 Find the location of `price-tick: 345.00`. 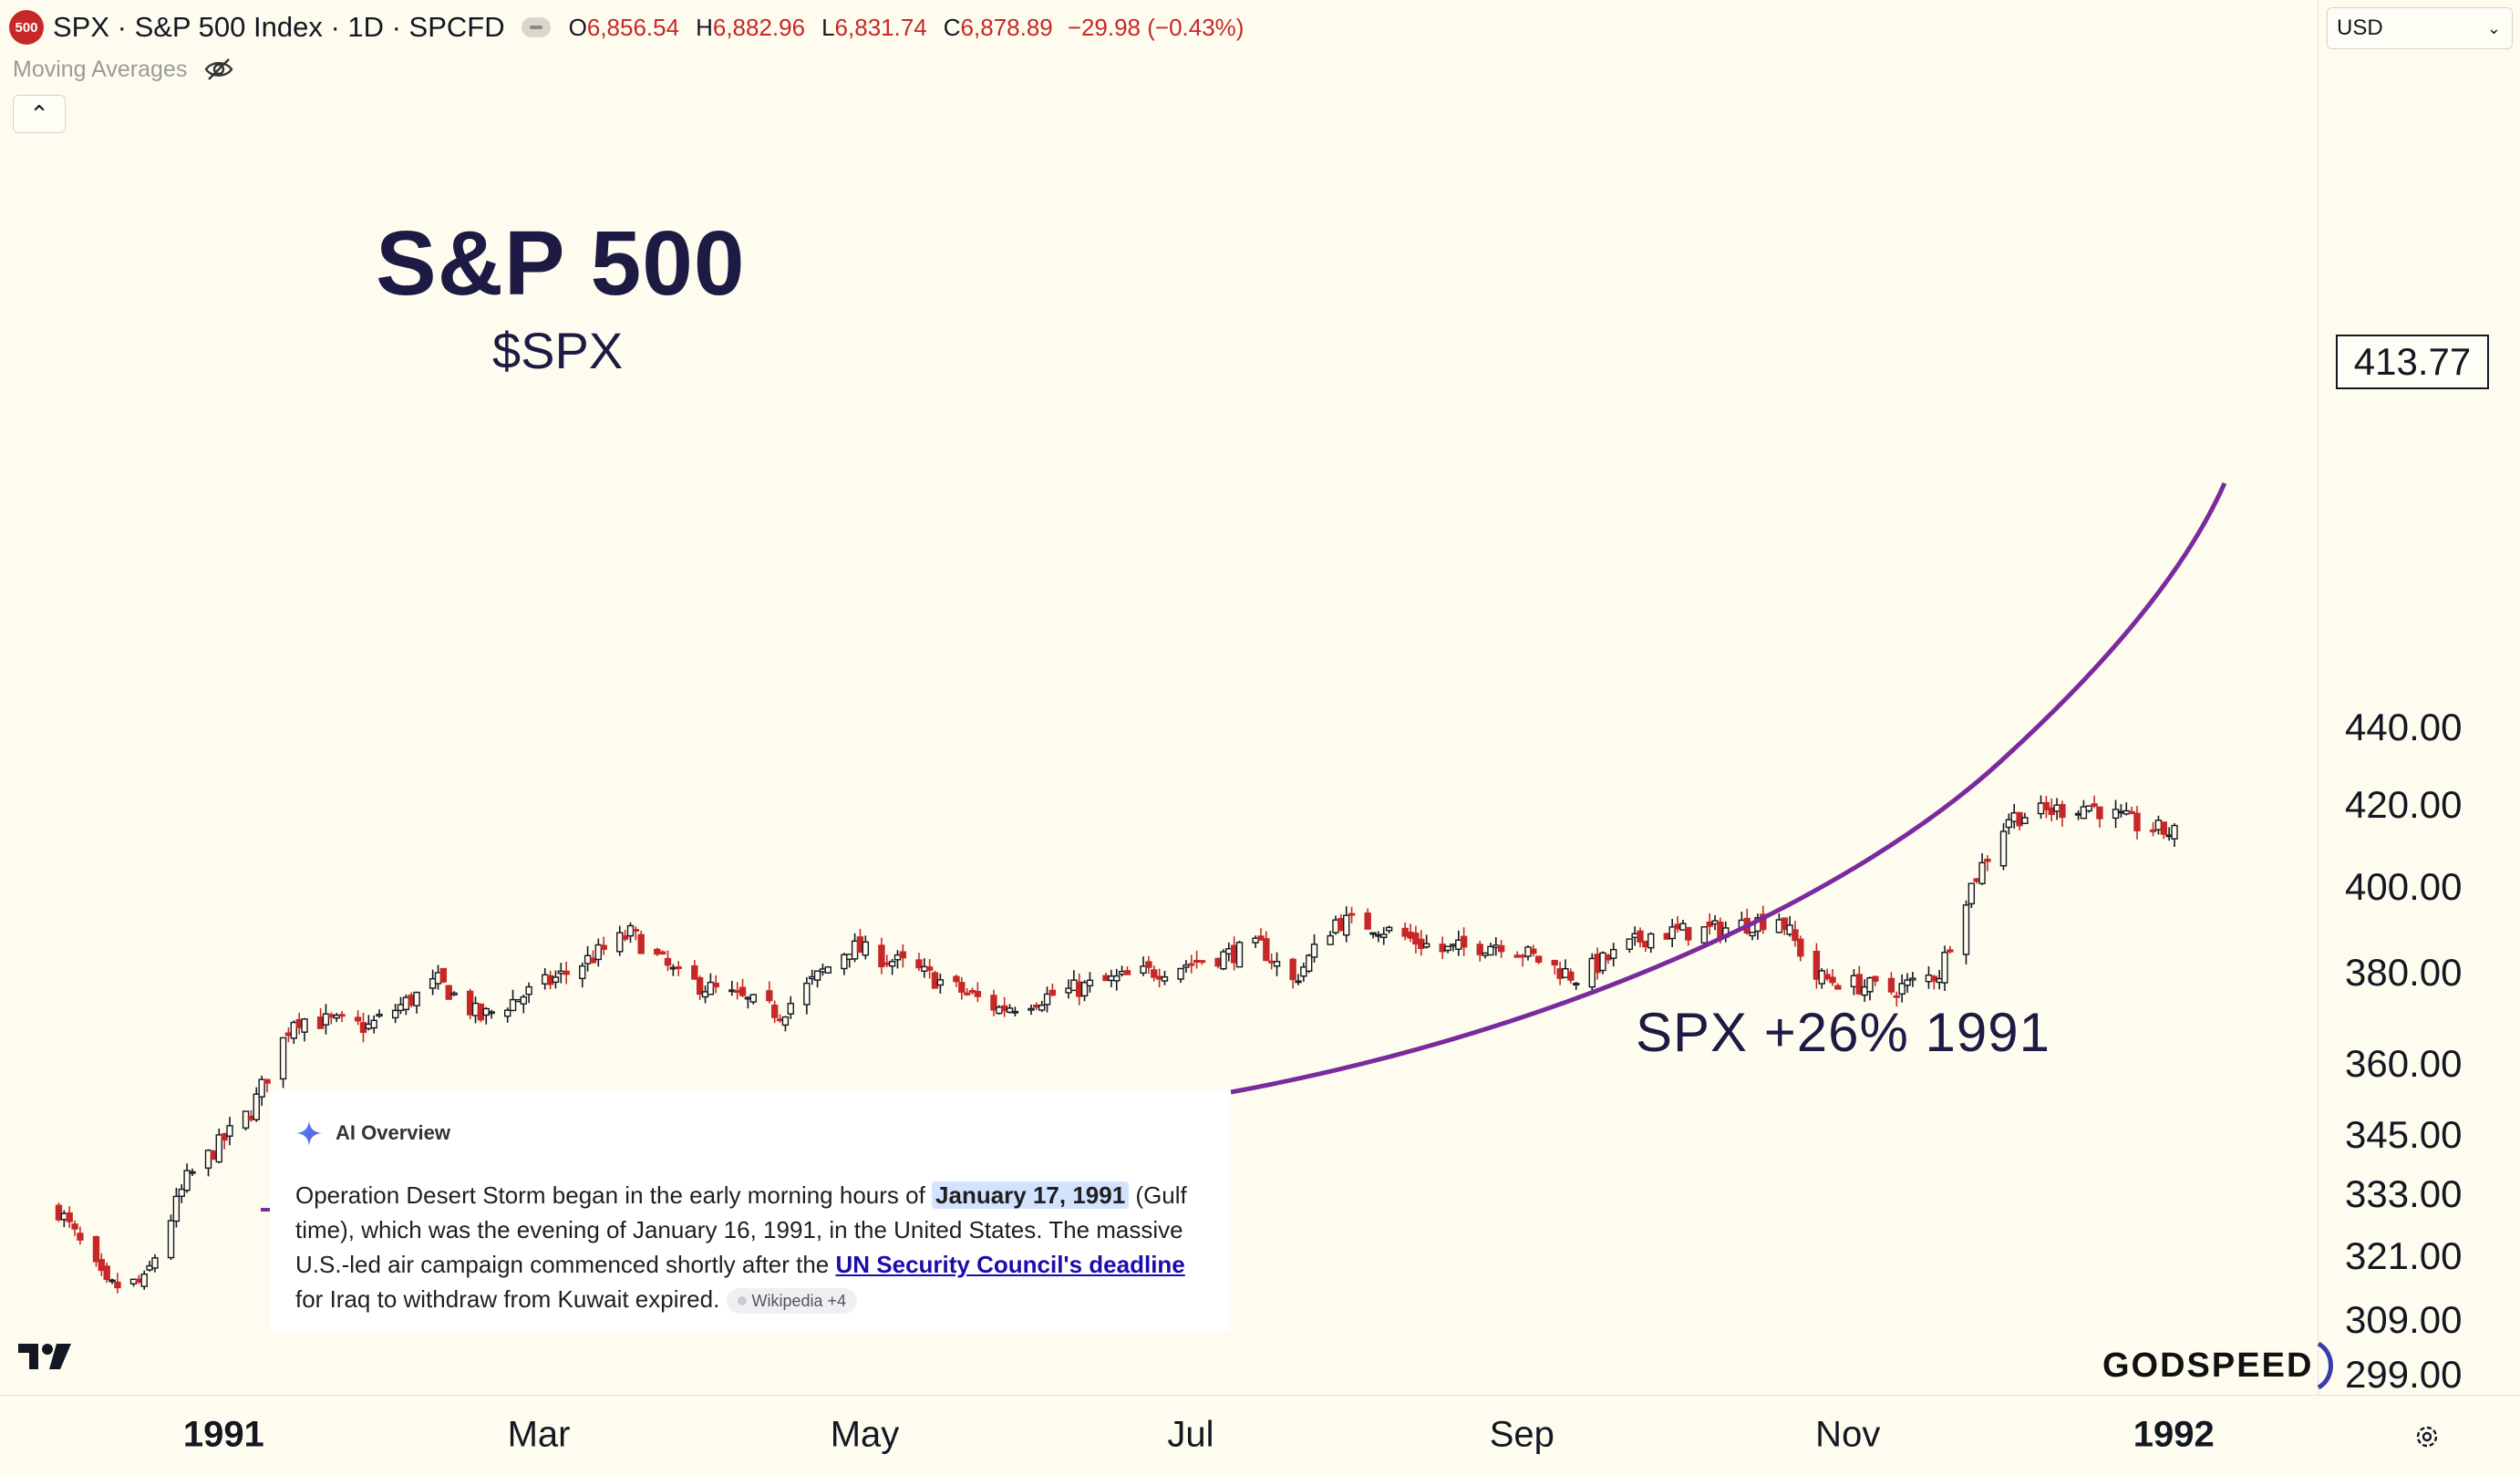

price-tick: 345.00 is located at coordinates (2404, 1135).